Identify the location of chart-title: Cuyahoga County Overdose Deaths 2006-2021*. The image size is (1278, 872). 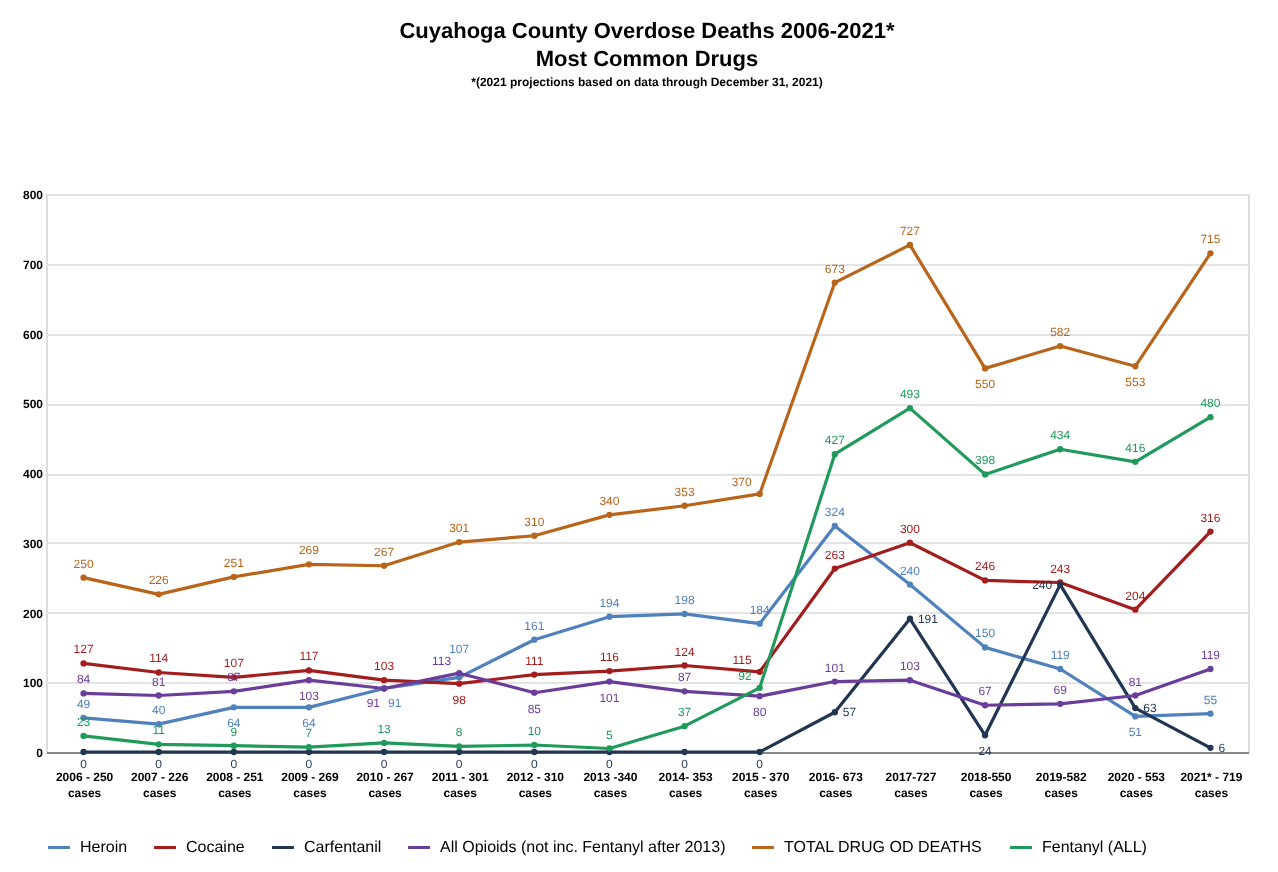
(648, 32).